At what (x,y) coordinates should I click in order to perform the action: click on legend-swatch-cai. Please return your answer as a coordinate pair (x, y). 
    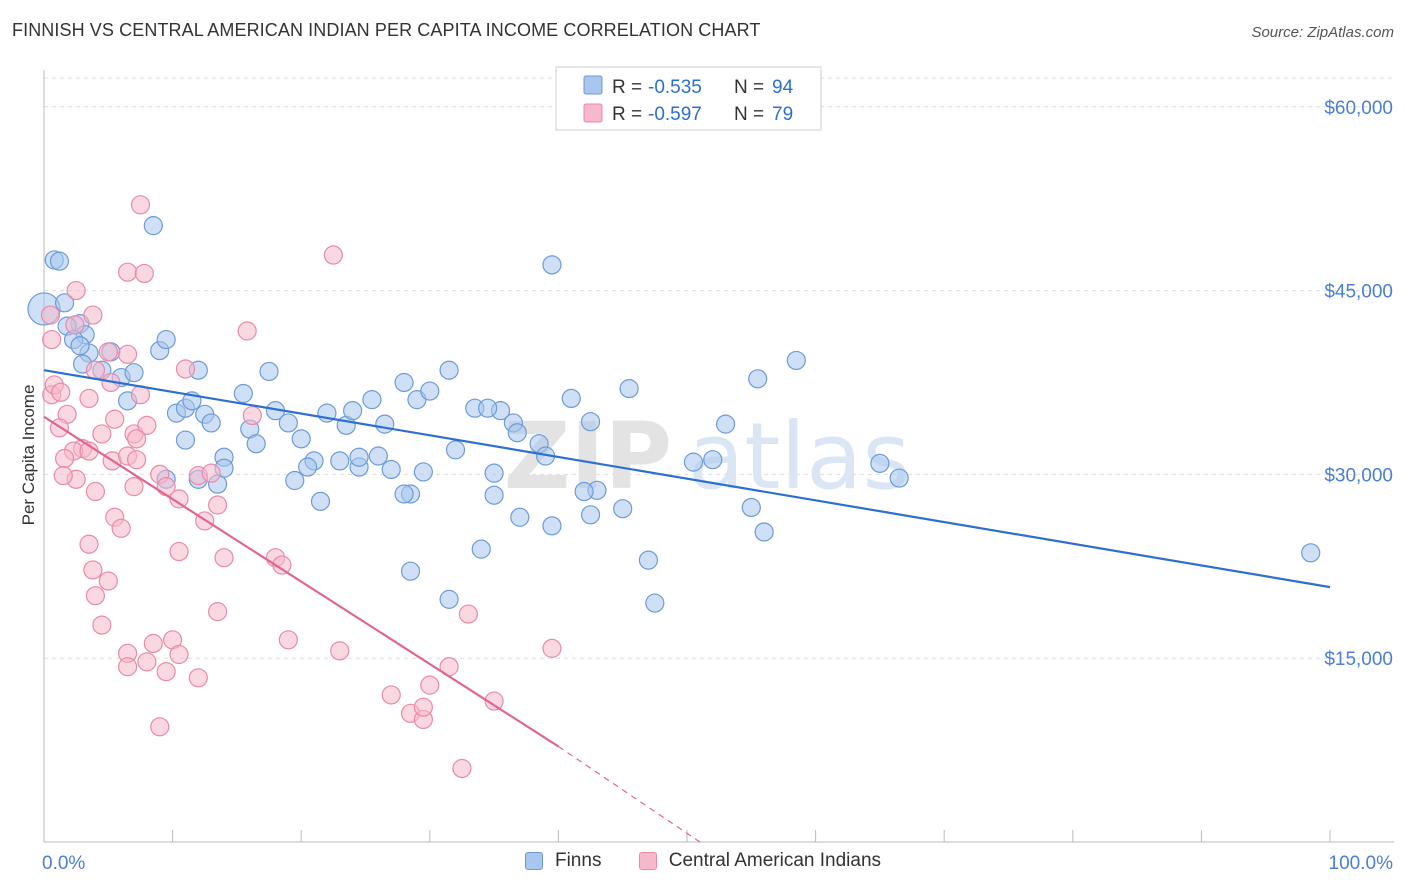
    Looking at the image, I should click on (593, 113).